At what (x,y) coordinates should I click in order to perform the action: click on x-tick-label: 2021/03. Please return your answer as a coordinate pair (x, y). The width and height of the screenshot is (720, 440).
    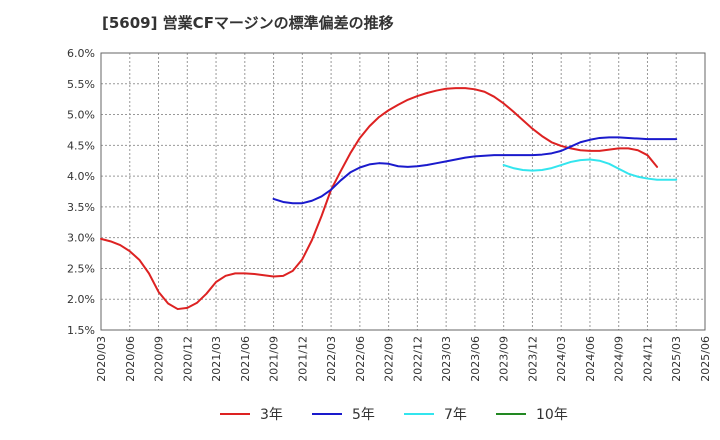
    Looking at the image, I should click on (216, 359).